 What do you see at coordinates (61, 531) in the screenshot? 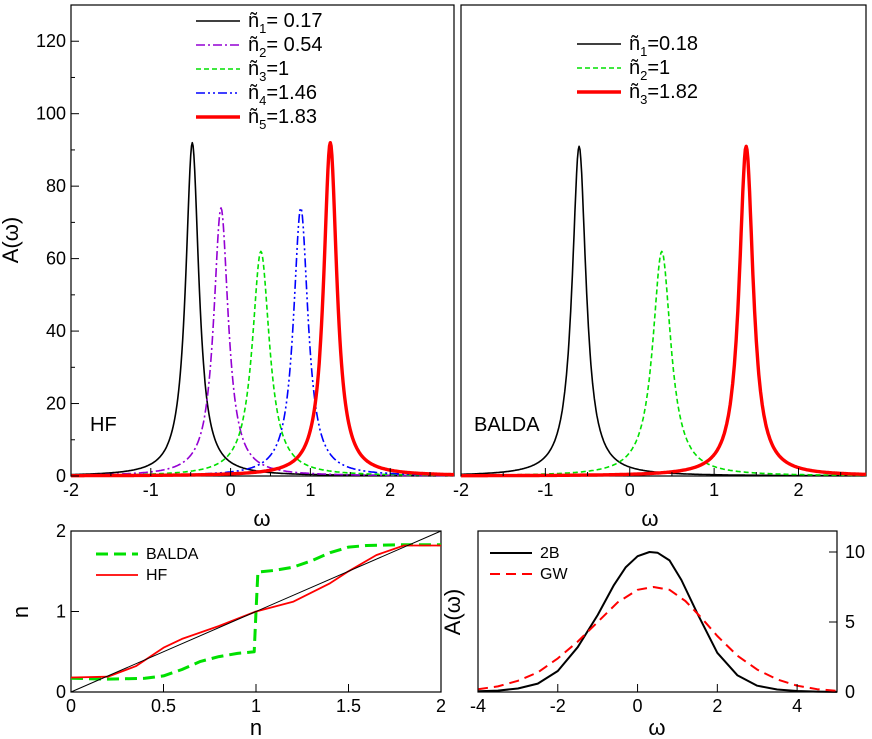
I see `y-tick-label: 2` at bounding box center [61, 531].